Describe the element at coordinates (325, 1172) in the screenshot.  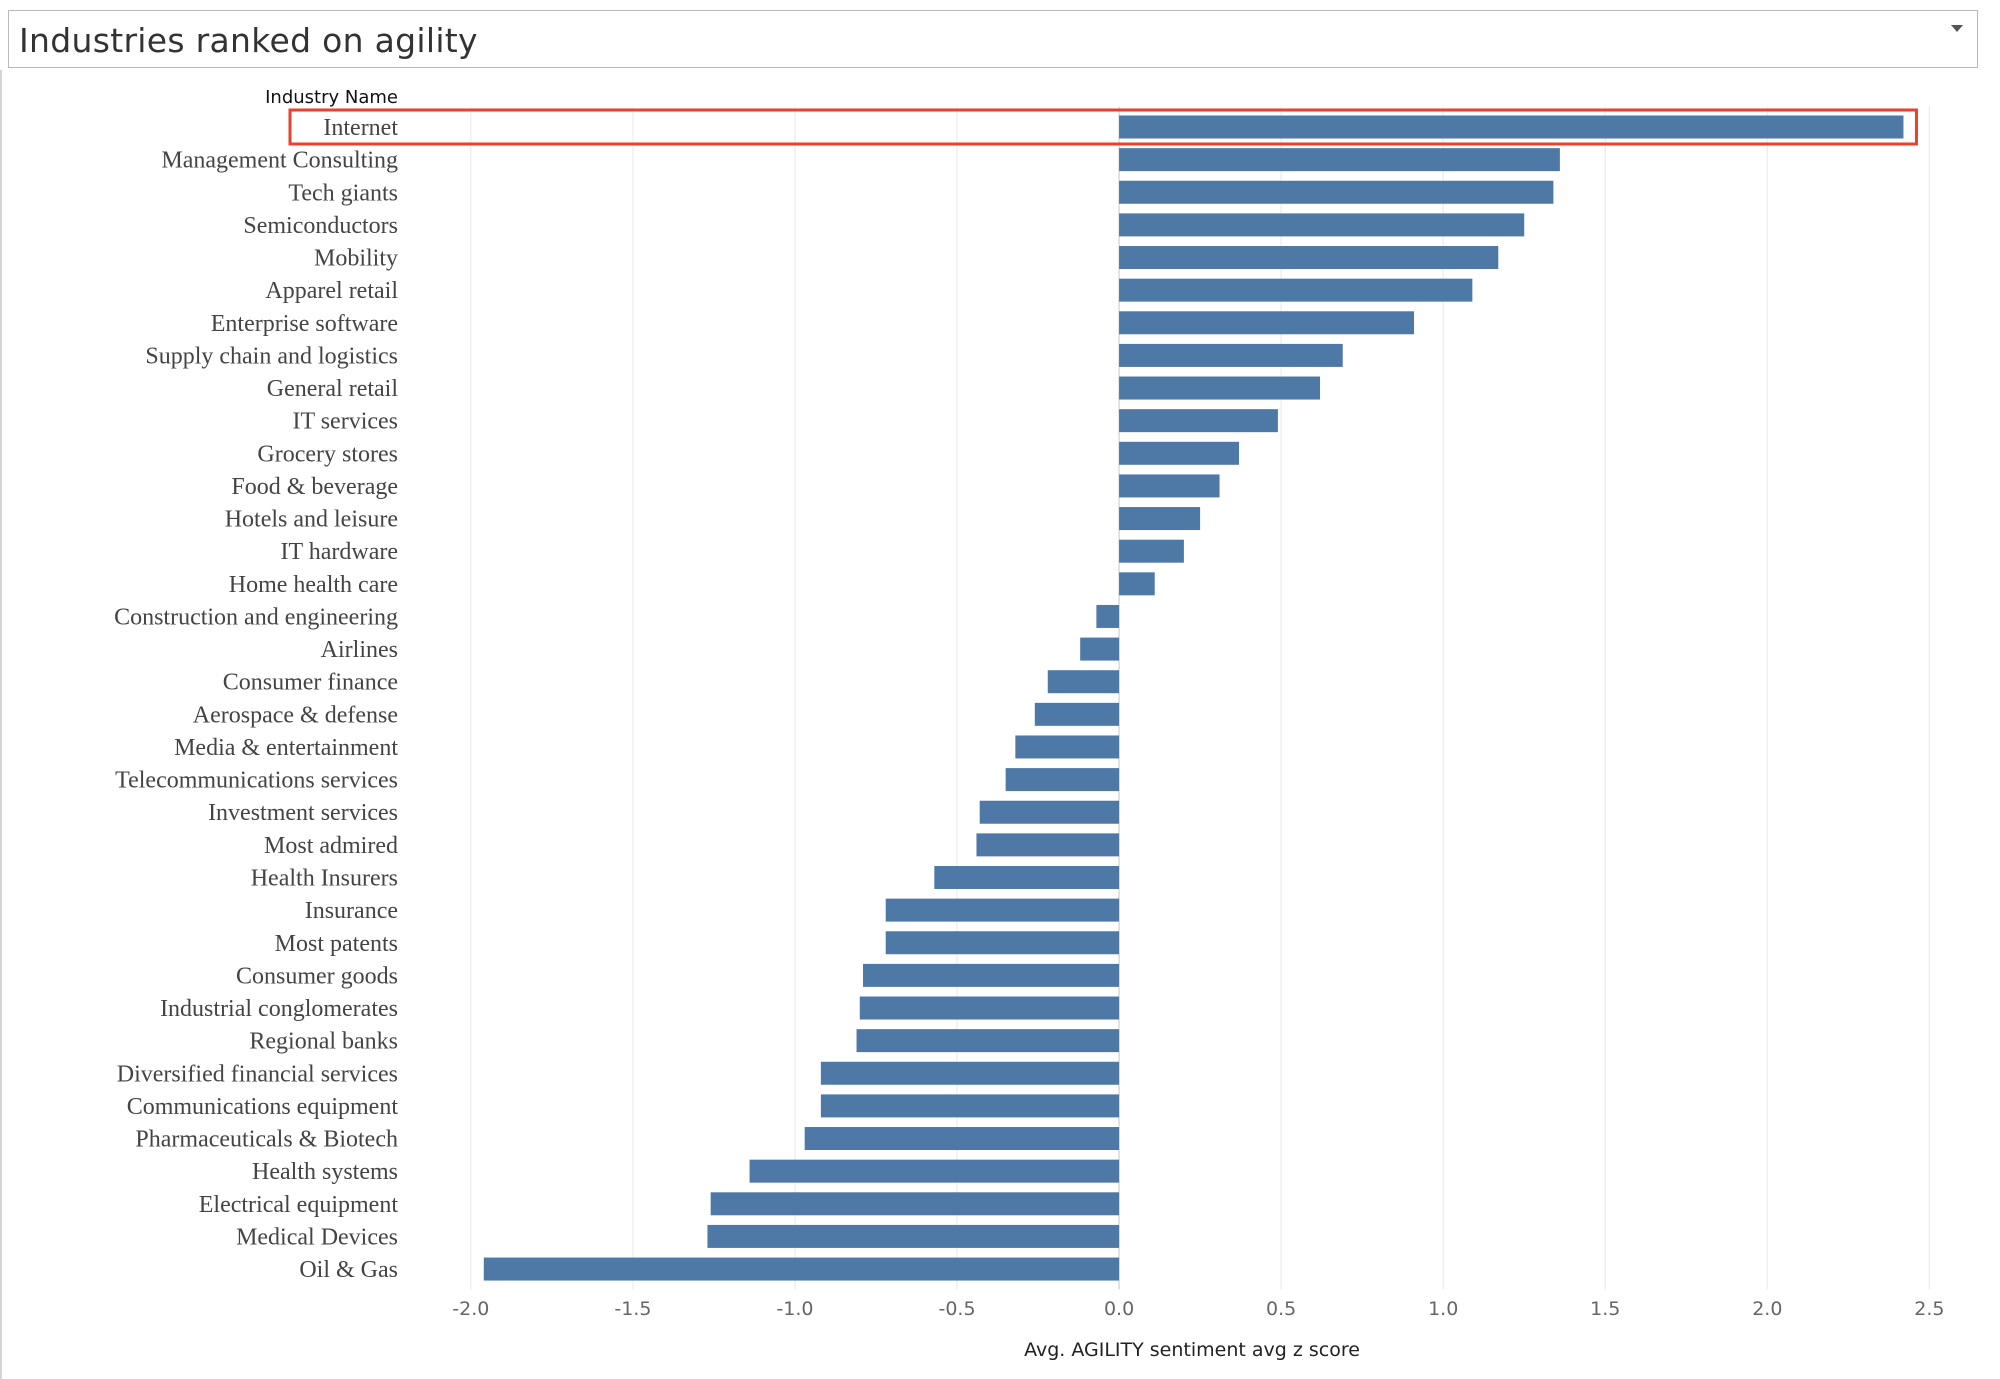
I see `category-label: Health systems` at that location.